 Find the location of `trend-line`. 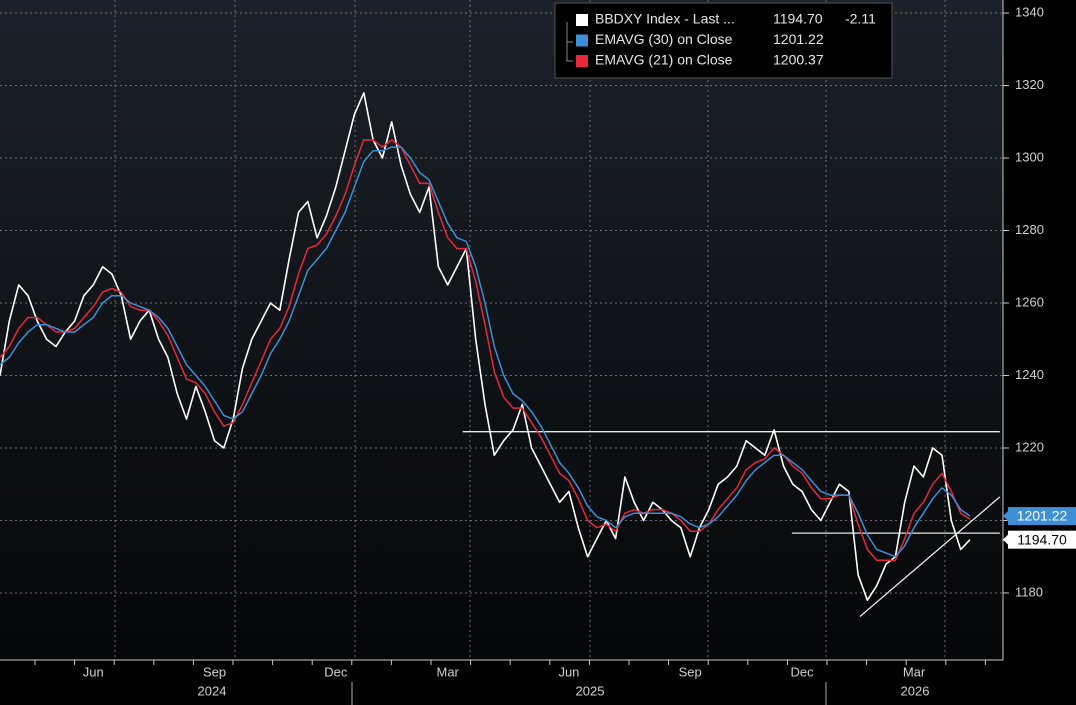

trend-line is located at coordinates (930, 557).